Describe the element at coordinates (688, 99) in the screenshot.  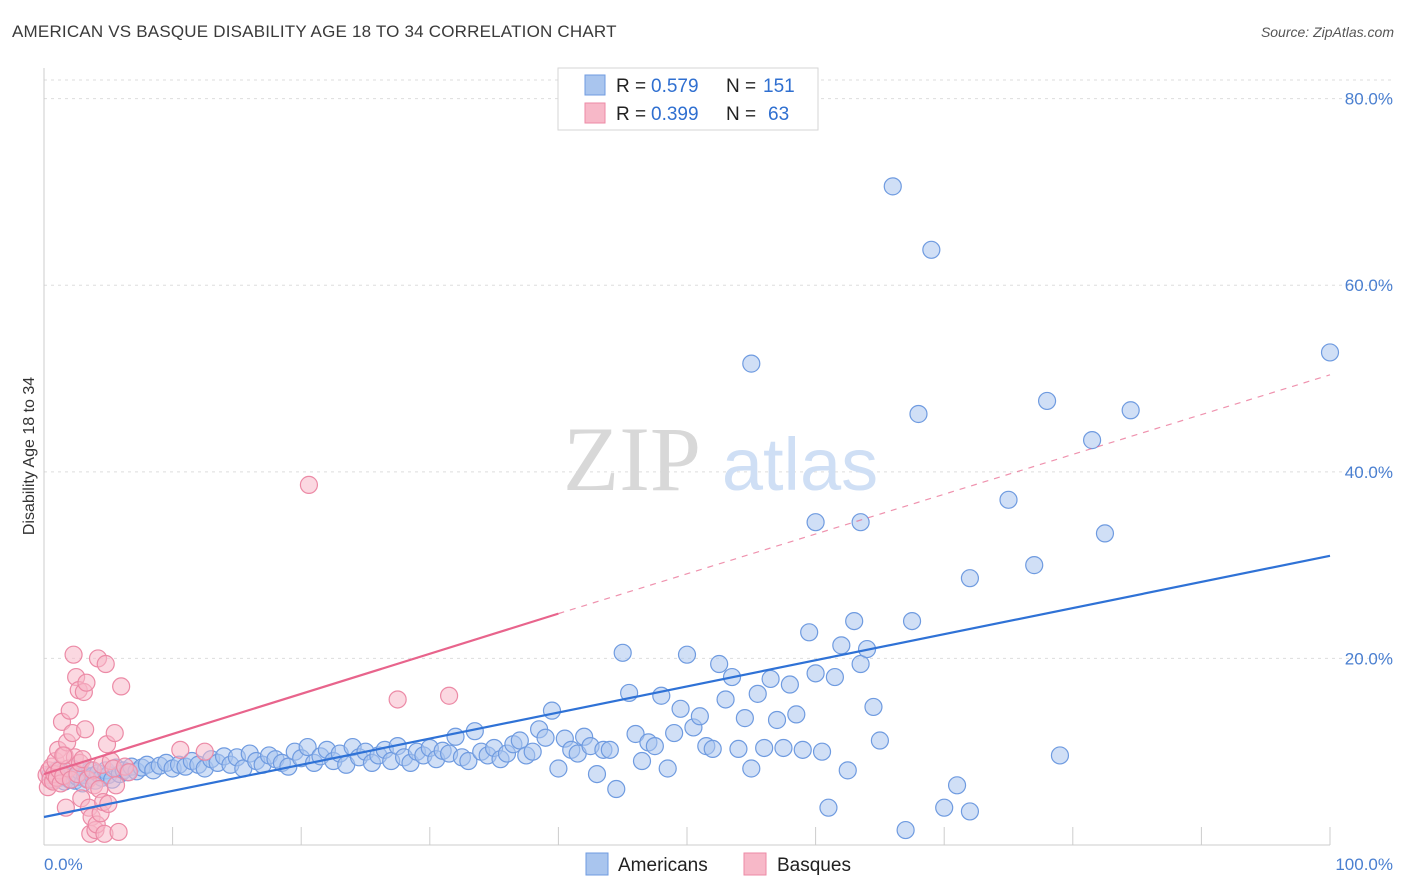
I see `legend-box: R = 0.579 N = 151 R = 0.399 N = 63` at that location.